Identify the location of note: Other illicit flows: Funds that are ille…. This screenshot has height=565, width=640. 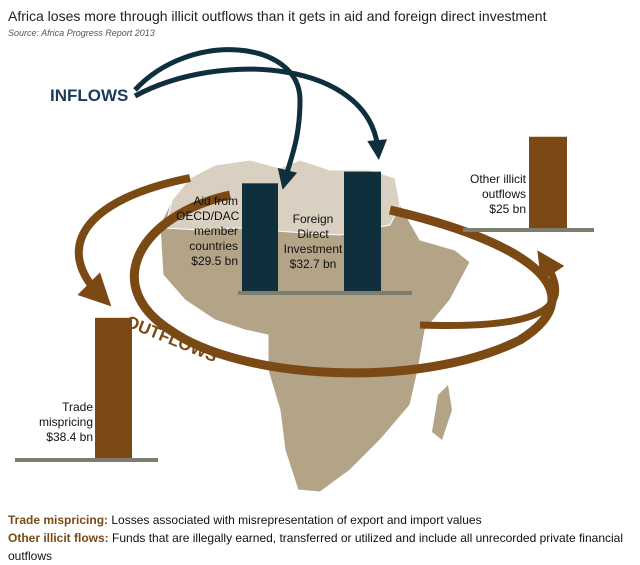
(324, 547).